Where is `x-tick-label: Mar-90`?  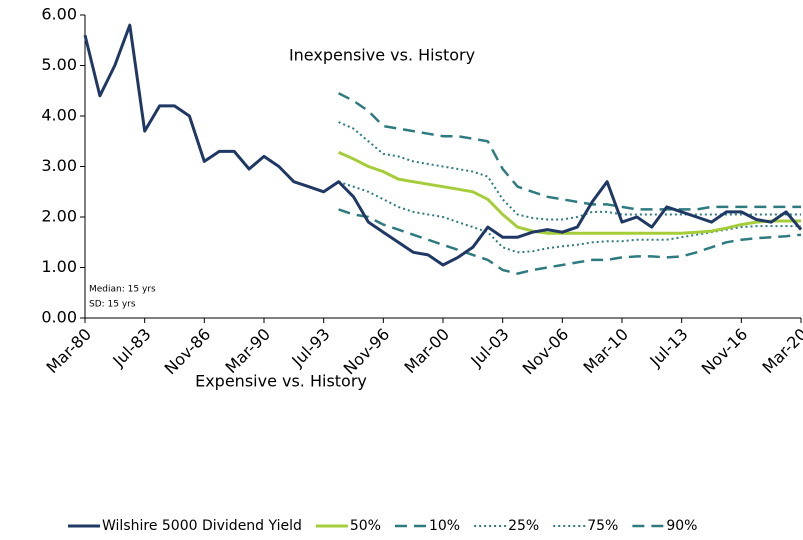 x-tick-label: Mar-90 is located at coordinates (247, 351).